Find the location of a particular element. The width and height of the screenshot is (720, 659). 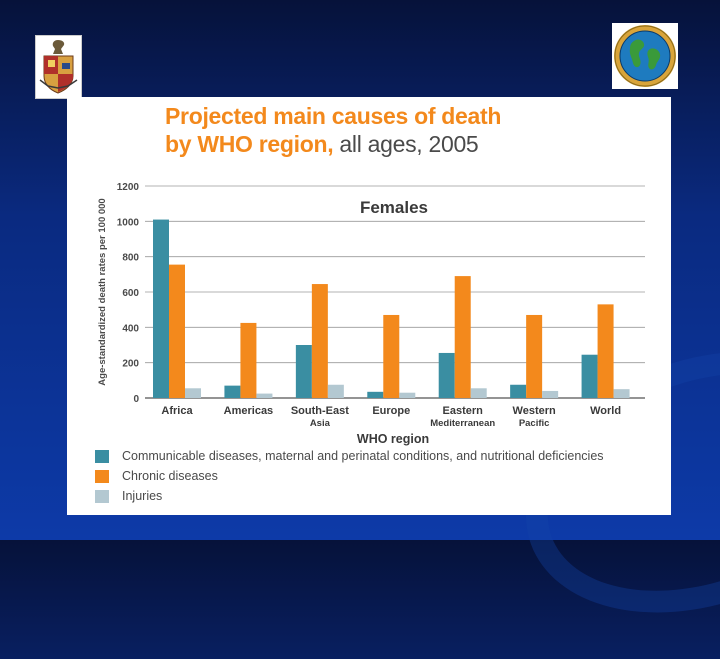

x-tick-label: Africa is located at coordinates (177, 411).